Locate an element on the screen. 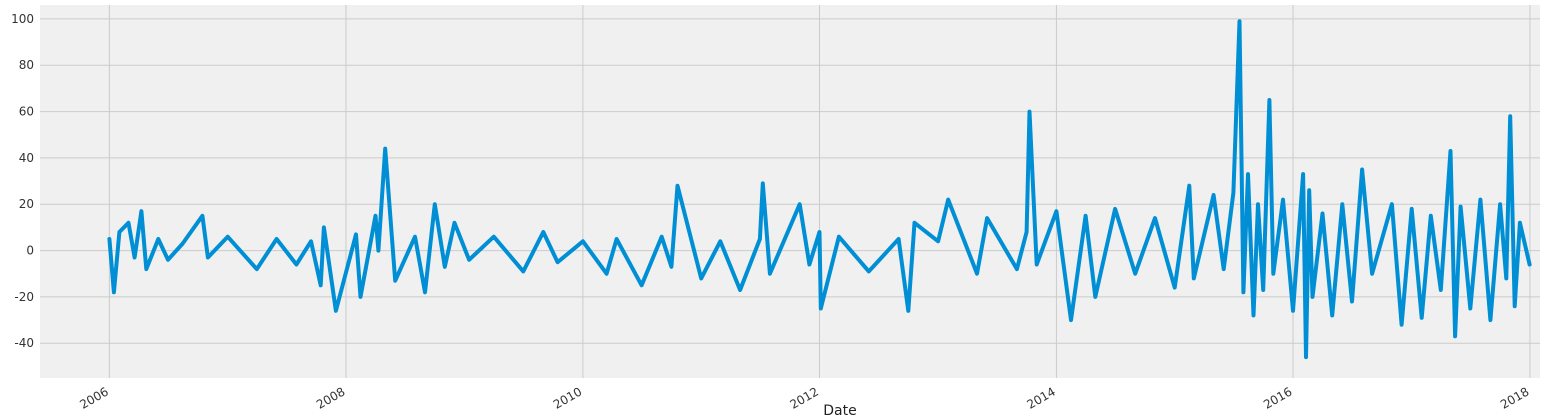  y-tick-label: 20 is located at coordinates (26, 204).